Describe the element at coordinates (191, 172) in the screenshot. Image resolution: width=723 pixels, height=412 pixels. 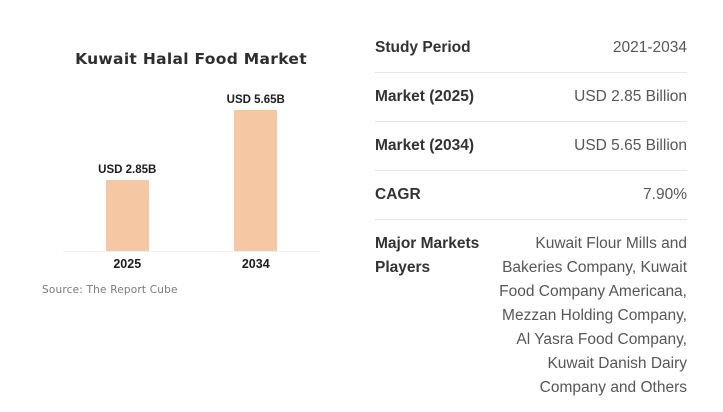
I see `chart-plot-area: USD 2.85B USD 5.65B` at that location.